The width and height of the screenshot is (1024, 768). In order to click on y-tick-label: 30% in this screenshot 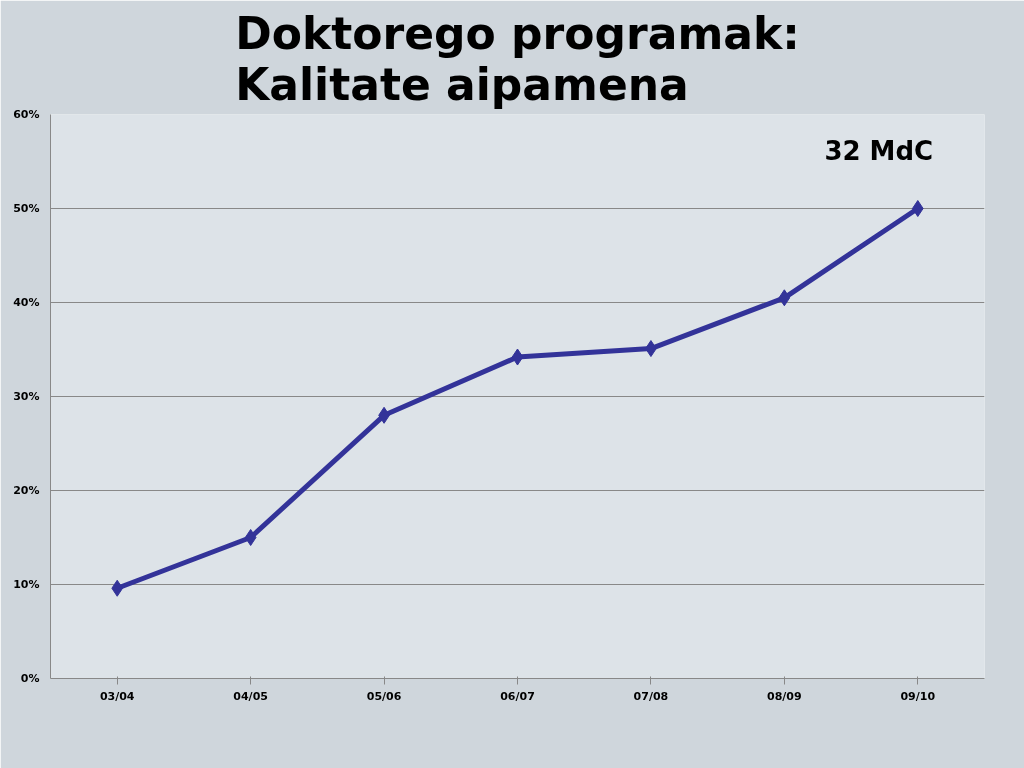, I will do `click(26, 396)`.